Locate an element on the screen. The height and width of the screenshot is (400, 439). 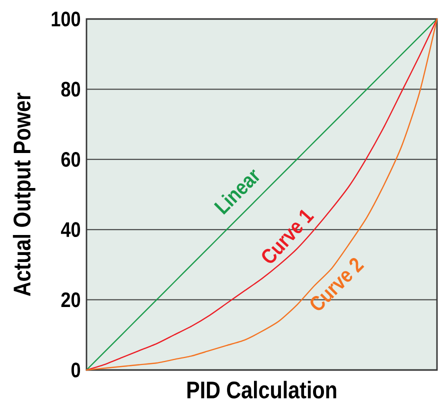
y-axis-title: Actual Output Power is located at coordinates (24, 194).